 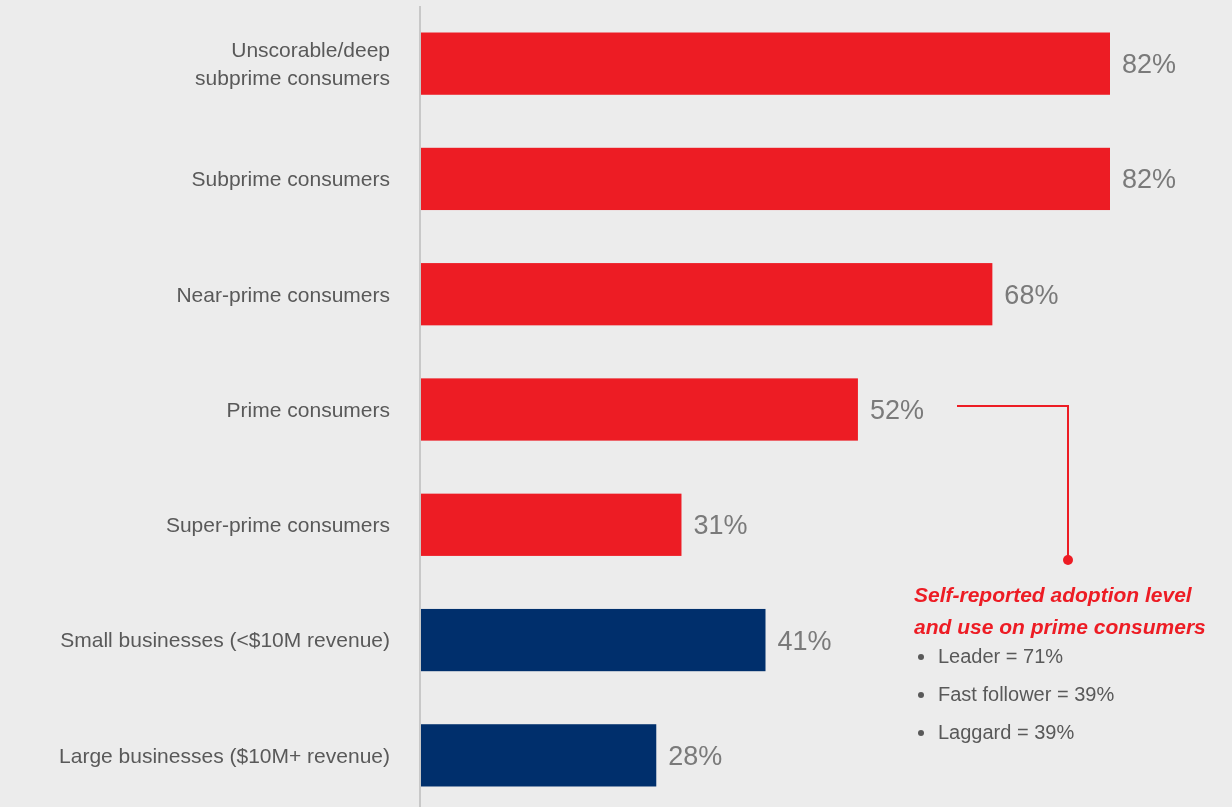 I want to click on annotation: Self-reported adoption level and use on prime consumers, so click(x=1060, y=610).